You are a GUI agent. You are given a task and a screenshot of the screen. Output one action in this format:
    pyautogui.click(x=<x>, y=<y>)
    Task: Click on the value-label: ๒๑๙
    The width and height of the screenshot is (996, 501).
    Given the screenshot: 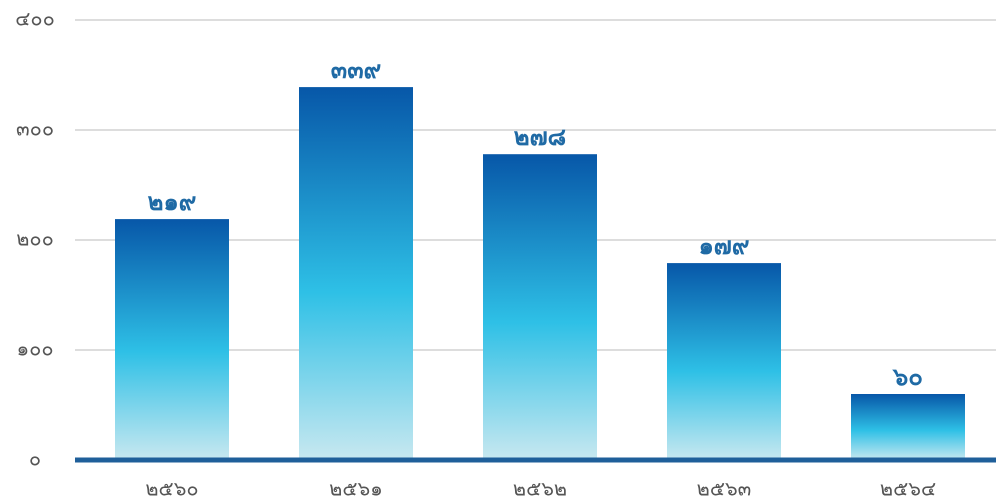 What is the action you would take?
    pyautogui.click(x=172, y=202)
    